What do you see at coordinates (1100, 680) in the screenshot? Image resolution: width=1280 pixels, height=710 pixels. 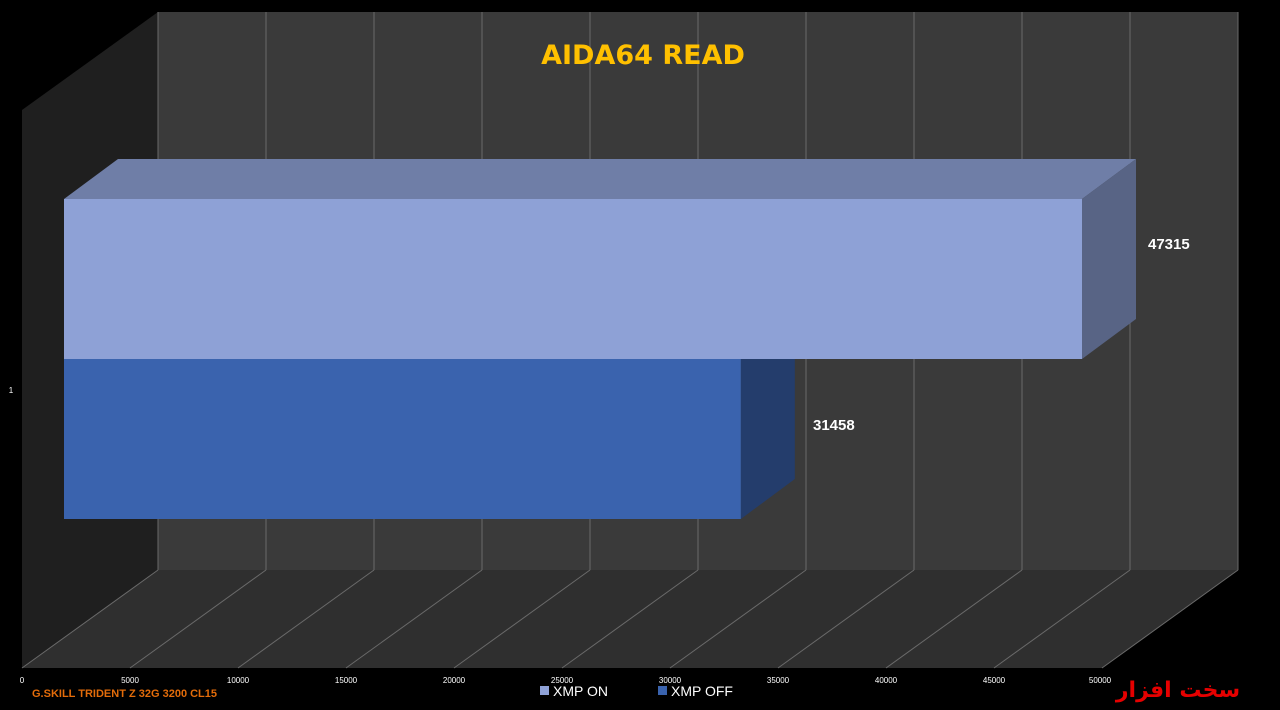 I see `x-tick-label: 50000` at bounding box center [1100, 680].